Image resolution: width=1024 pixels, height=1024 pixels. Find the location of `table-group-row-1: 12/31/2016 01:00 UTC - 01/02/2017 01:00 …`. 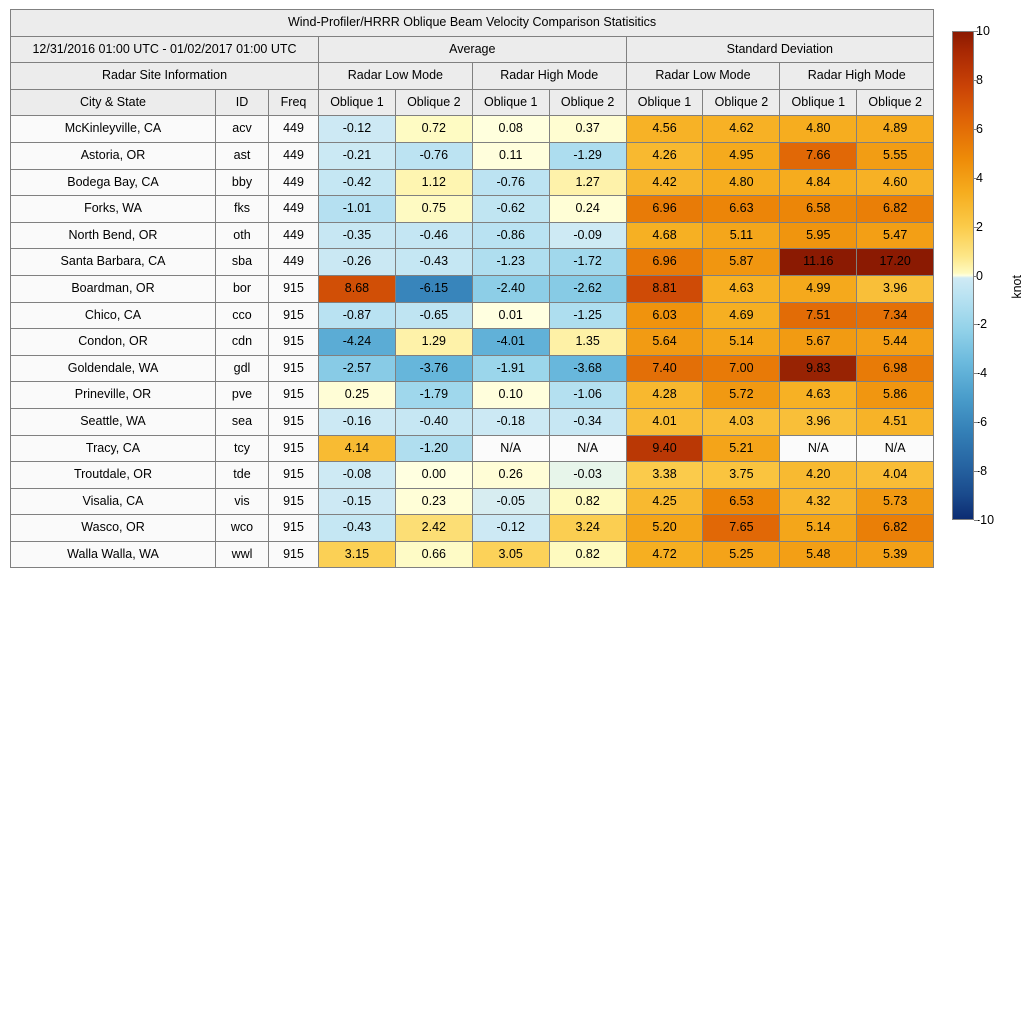

table-group-row-1: 12/31/2016 01:00 UTC - 01/02/2017 01:00 … is located at coordinates (472, 49).